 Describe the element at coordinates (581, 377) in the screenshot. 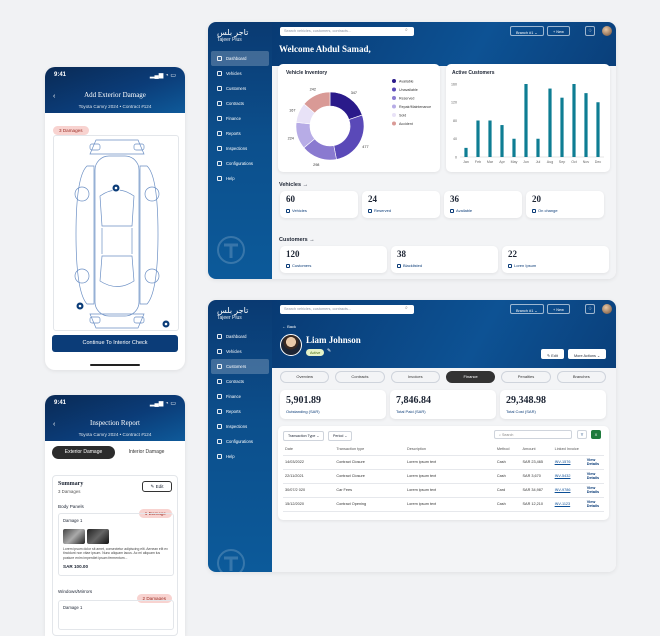

I see `tab-branches: Branches` at that location.